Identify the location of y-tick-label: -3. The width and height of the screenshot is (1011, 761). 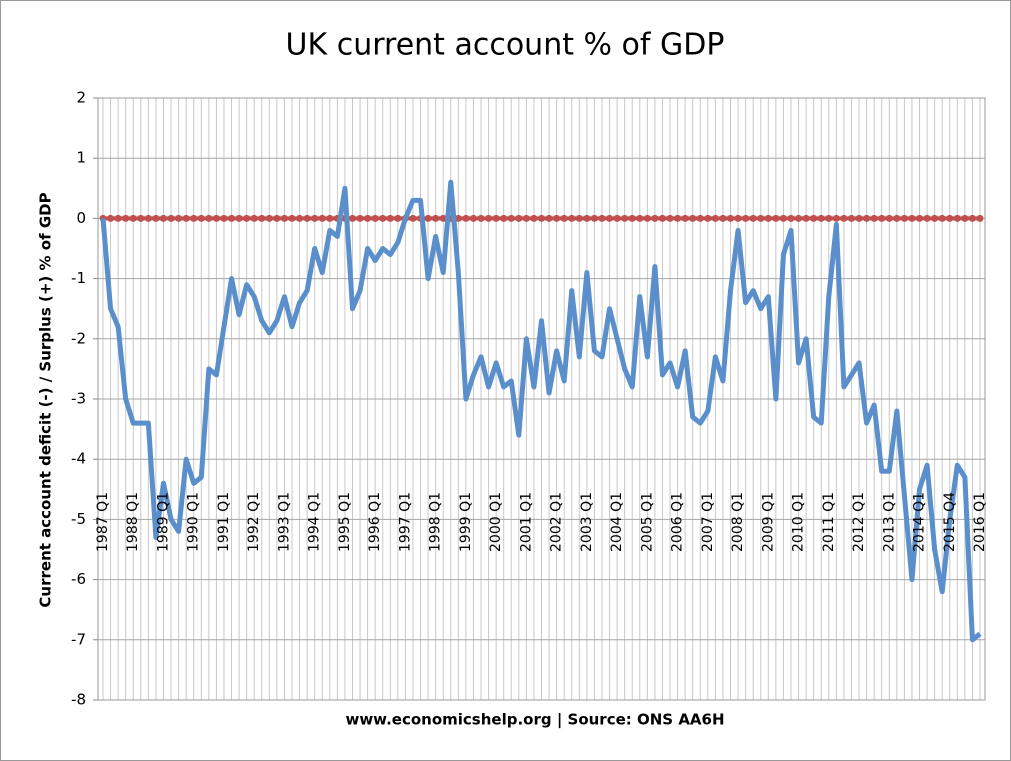
(78, 399).